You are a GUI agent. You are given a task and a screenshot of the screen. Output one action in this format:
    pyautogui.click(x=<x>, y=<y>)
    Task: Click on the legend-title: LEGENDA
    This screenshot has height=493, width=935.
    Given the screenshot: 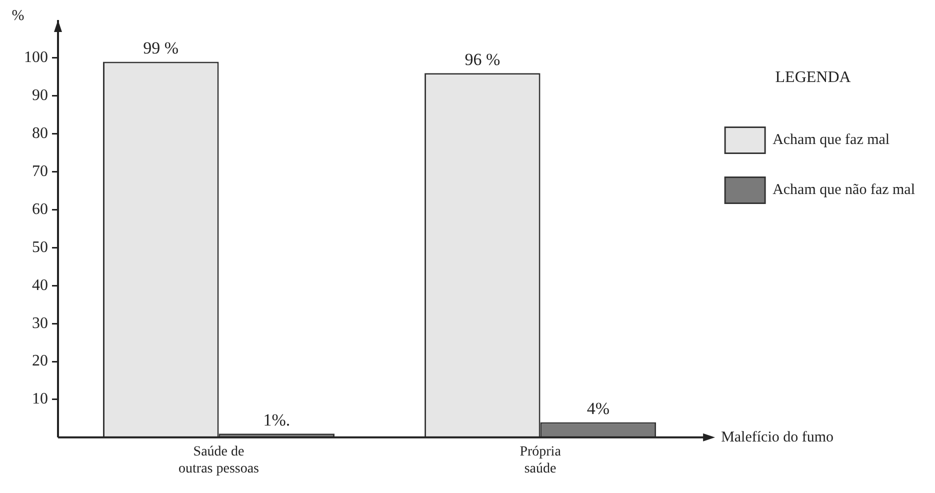 What is the action you would take?
    pyautogui.click(x=813, y=77)
    